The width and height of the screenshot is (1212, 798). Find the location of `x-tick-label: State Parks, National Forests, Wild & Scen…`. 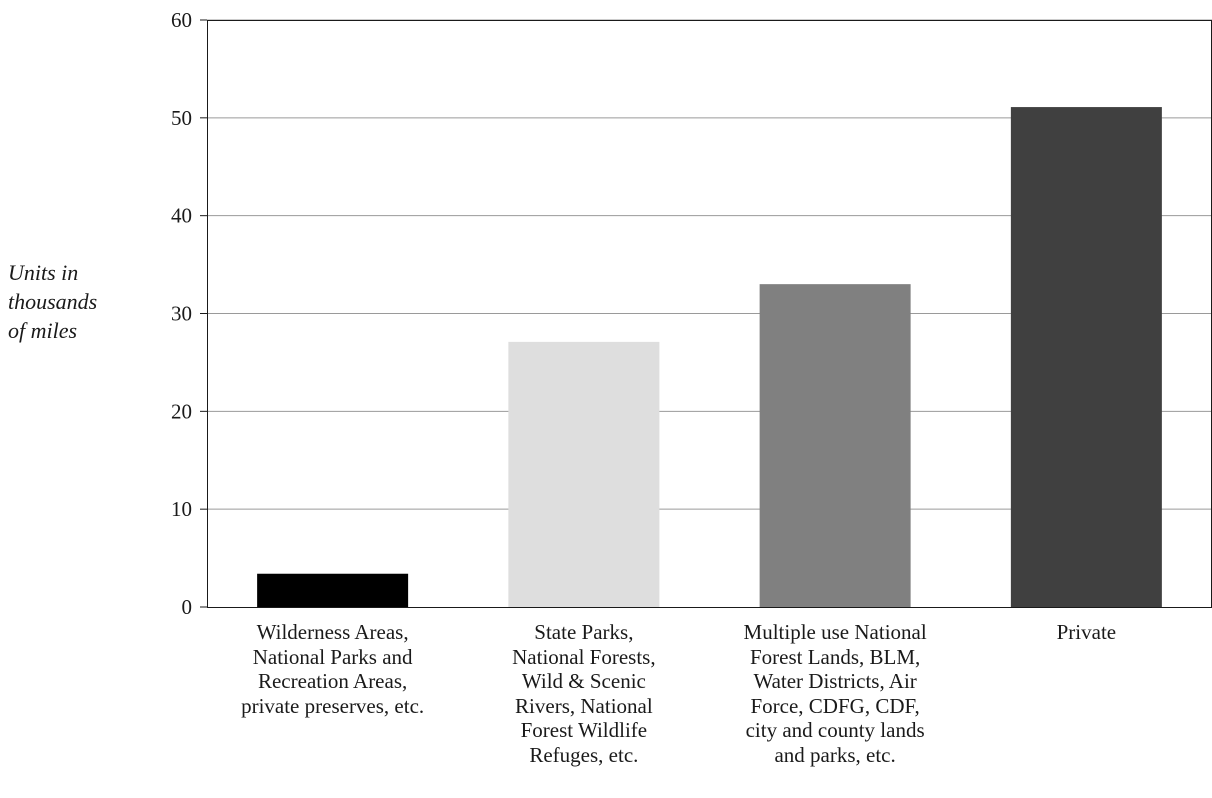

x-tick-label: State Parks, National Forests, Wild & Scen… is located at coordinates (584, 693).